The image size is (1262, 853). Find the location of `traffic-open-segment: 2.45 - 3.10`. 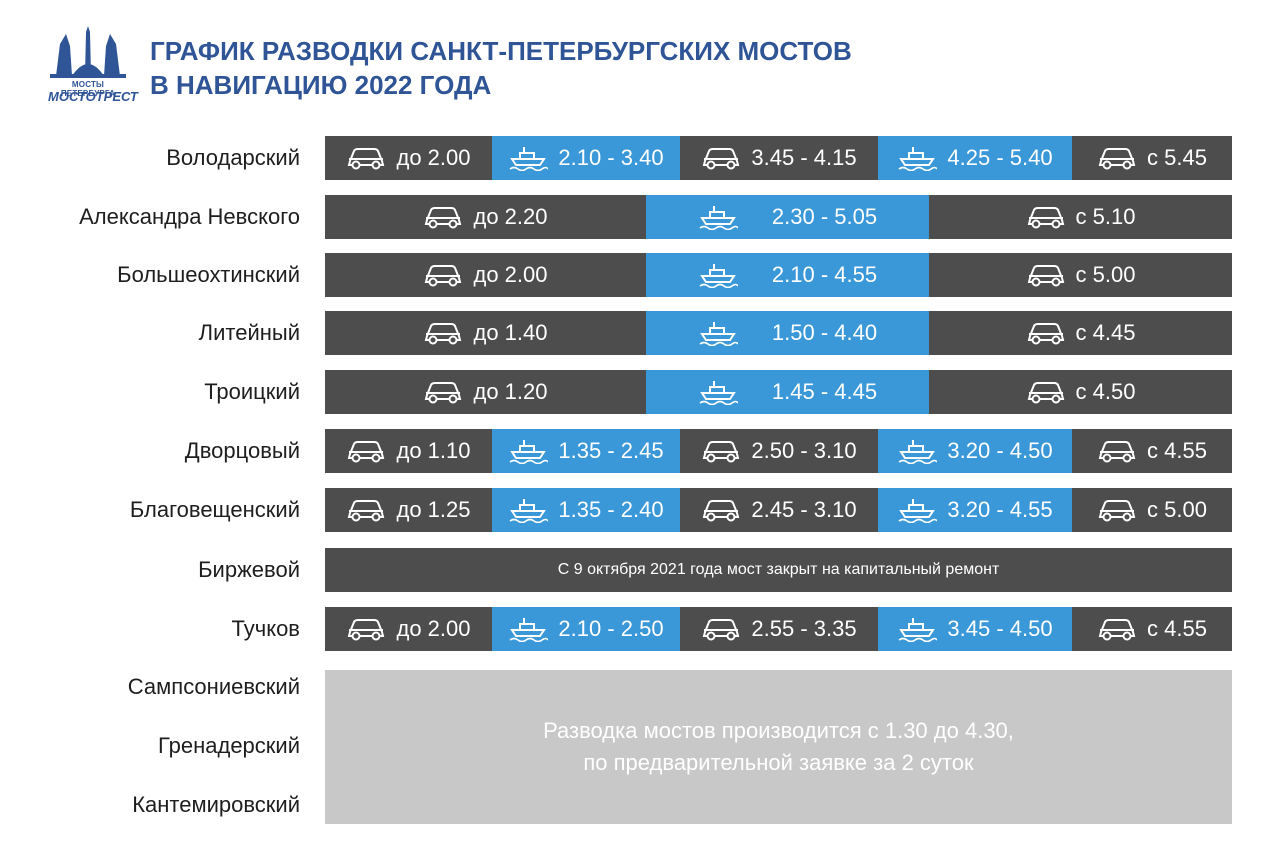

traffic-open-segment: 2.45 - 3.10 is located at coordinates (779, 510).